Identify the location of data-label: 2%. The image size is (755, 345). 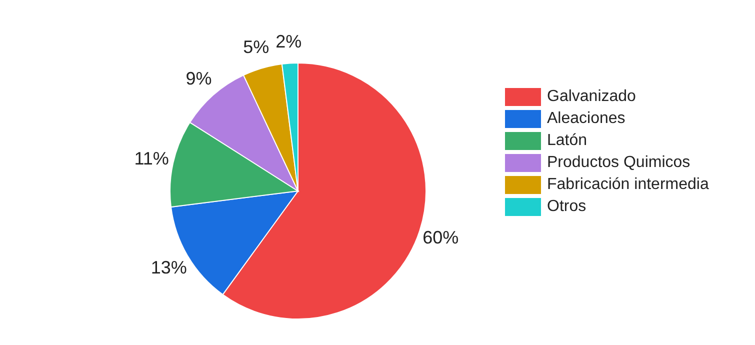
(289, 41).